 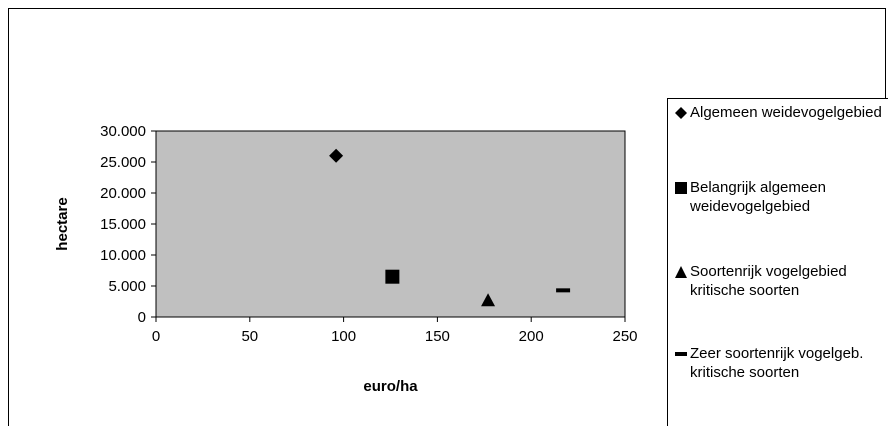 I want to click on y-tick-label: 25.000, so click(x=123, y=162).